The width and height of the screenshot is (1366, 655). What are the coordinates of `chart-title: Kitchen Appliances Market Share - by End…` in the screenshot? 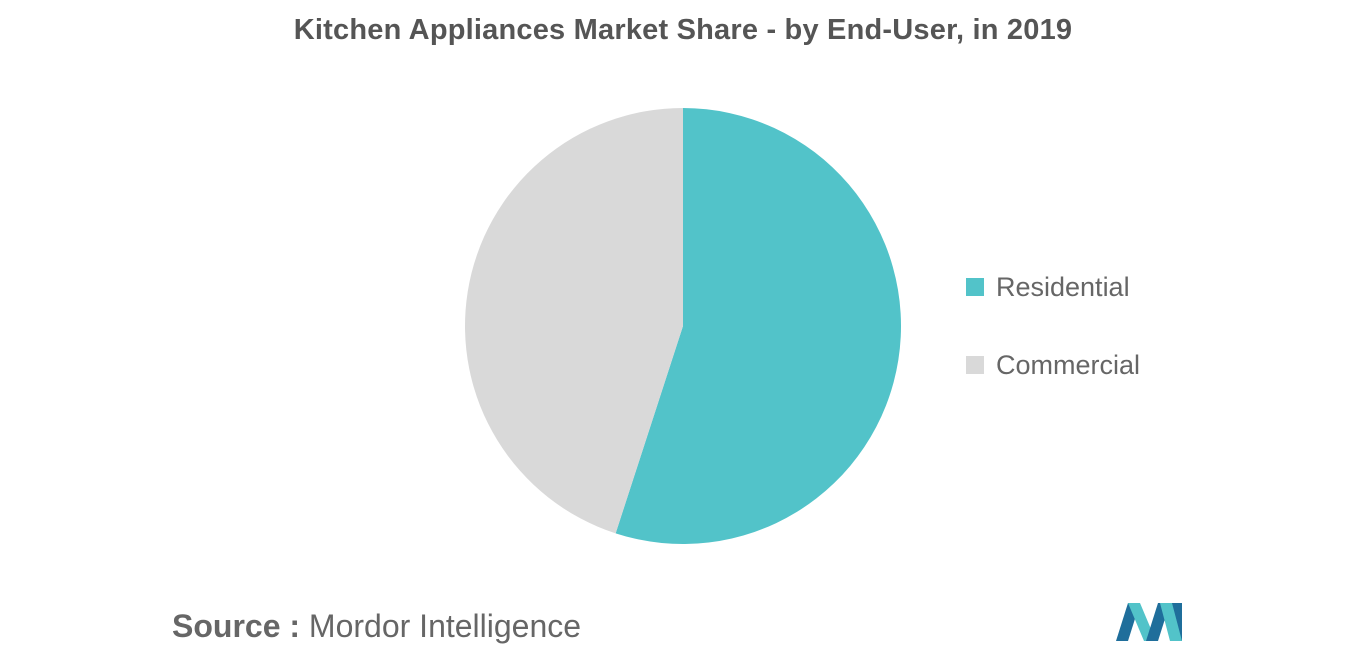 It's located at (683, 30).